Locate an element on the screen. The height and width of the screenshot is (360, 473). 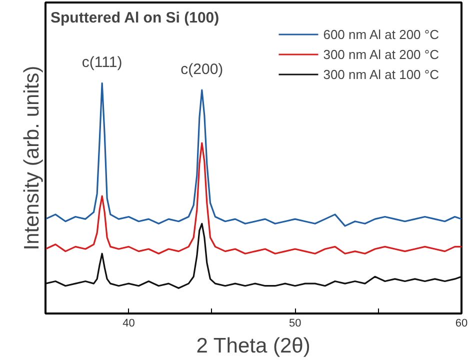
y-axis-title: Intensity (arb. units) is located at coordinates (32, 158).